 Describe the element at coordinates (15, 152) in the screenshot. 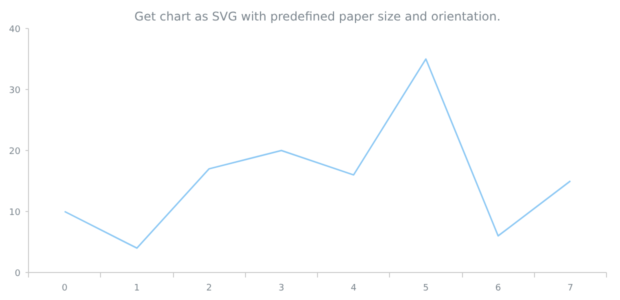

I see `y-tick-label: 20` at that location.